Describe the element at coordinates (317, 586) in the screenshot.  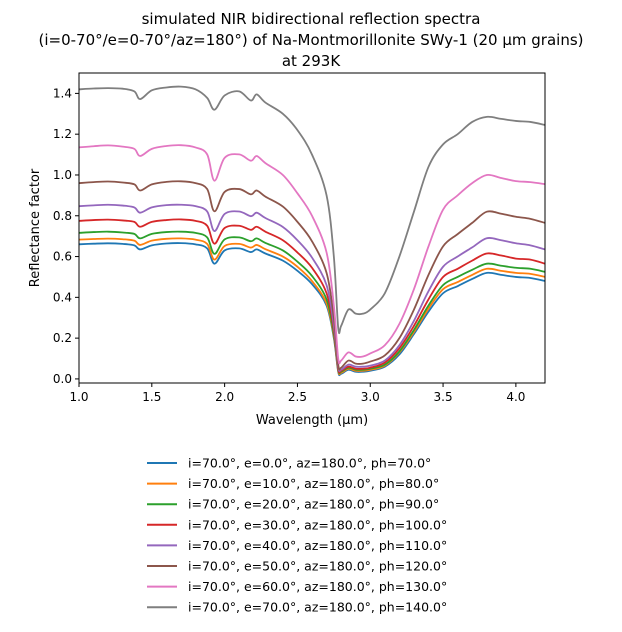
I see `legend-label: i=70.0°, e=60.0°, az=180.0°, ph=130.0°` at that location.